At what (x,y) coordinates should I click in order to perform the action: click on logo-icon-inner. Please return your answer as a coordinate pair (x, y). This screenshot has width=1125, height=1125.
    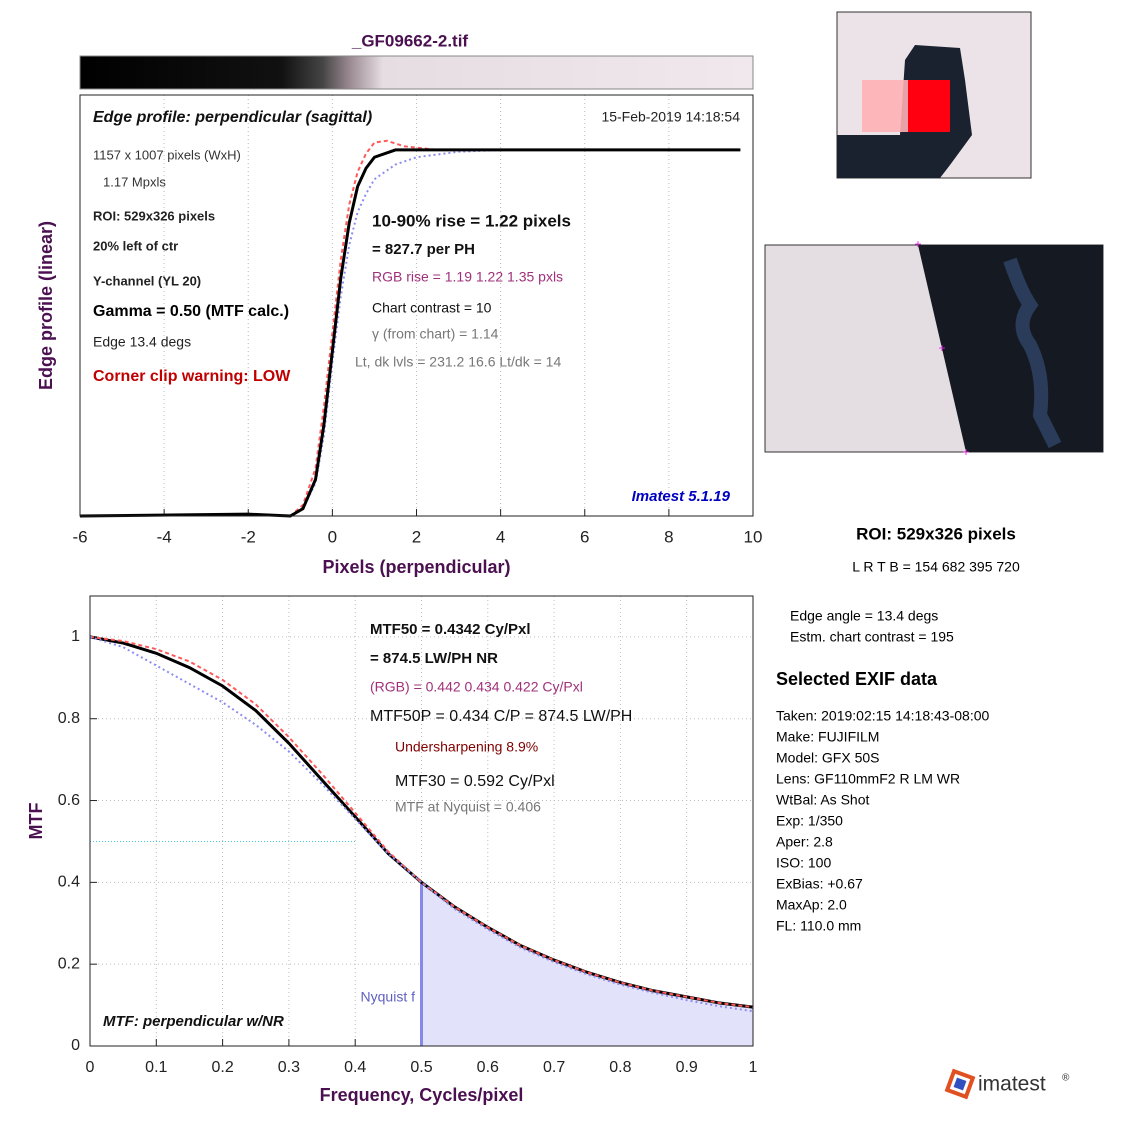
    Looking at the image, I should click on (960, 1084).